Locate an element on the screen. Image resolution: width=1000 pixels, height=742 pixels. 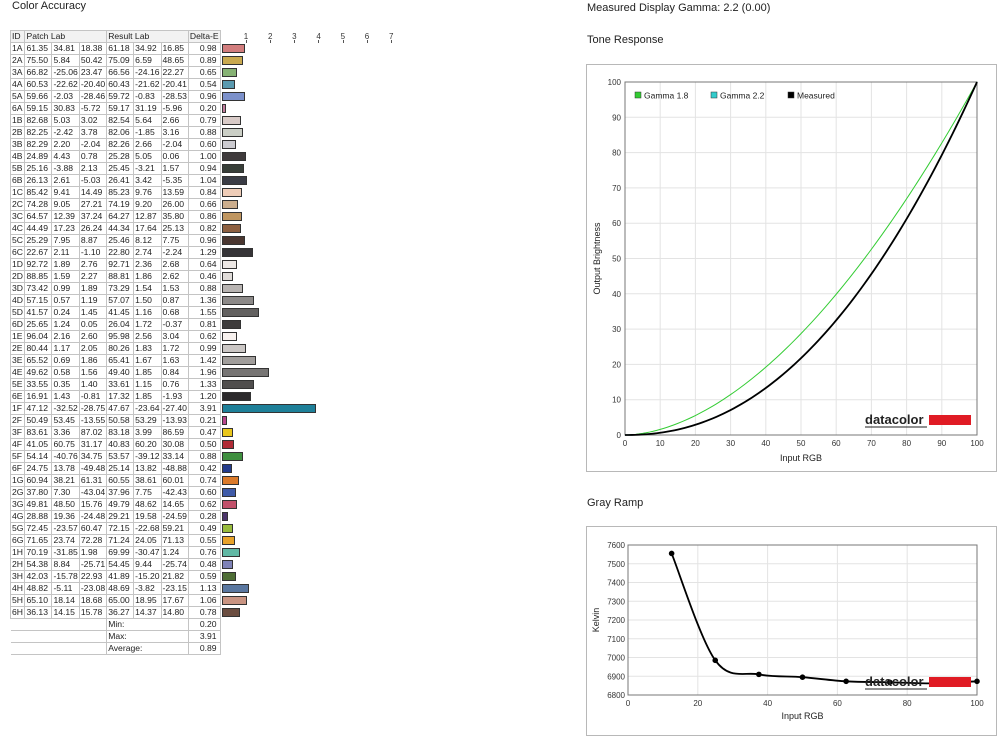
patch-id: 4F is located at coordinates (17, 444).